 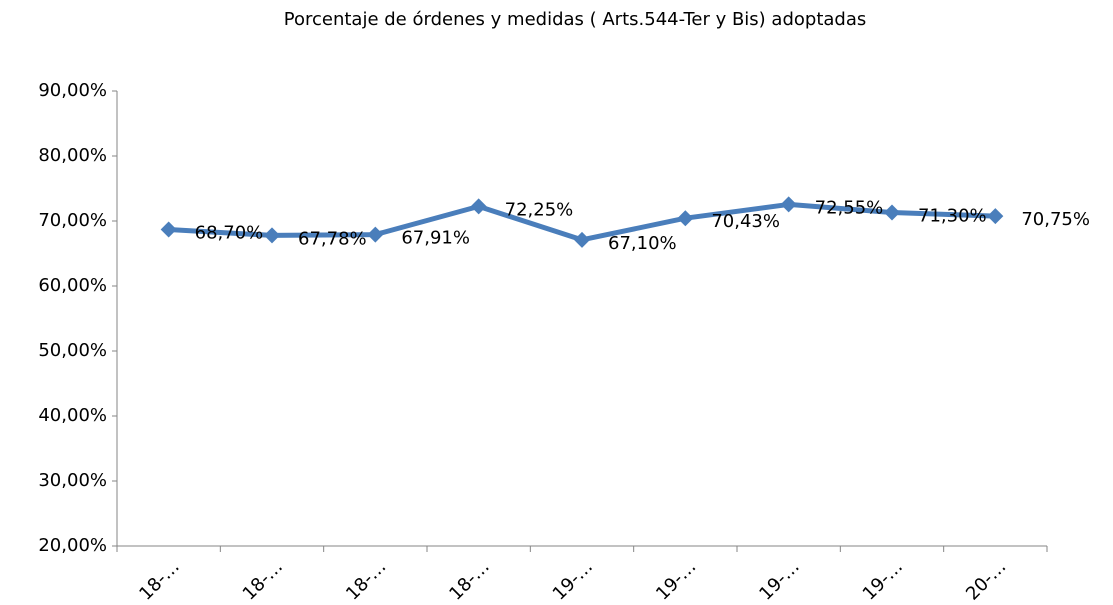 What do you see at coordinates (435, 238) in the screenshot?
I see `data-label: 67,91%` at bounding box center [435, 238].